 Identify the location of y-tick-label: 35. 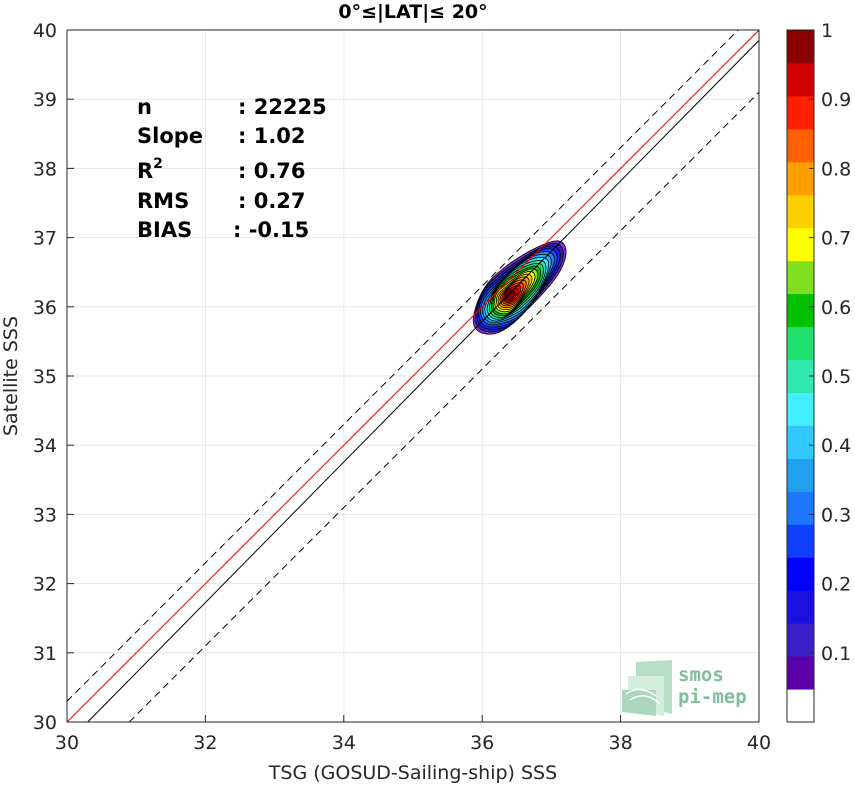
(45, 377).